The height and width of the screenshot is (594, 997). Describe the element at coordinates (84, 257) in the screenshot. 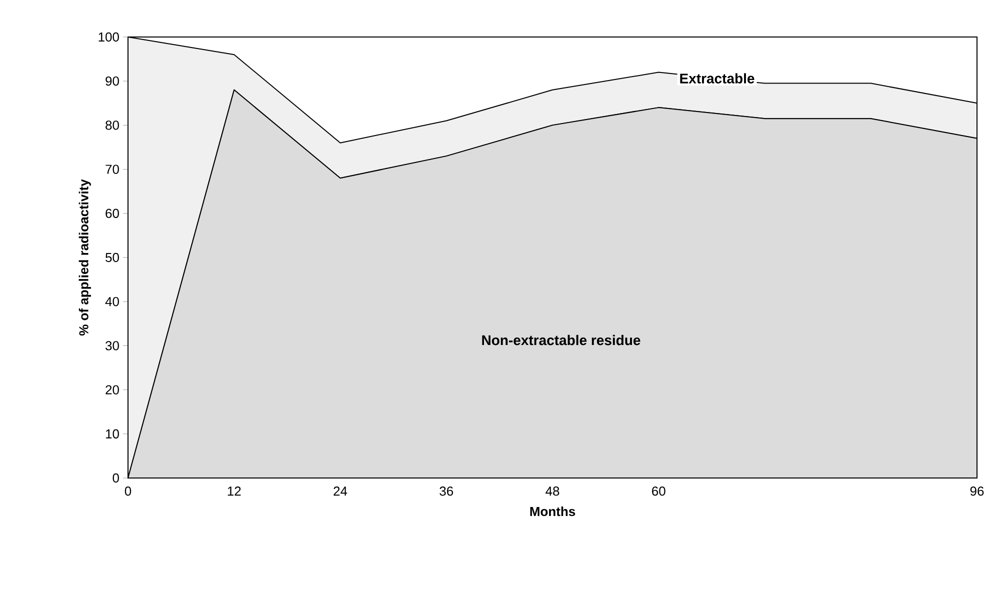

I see `y-axis-title: % of applied radioactivity` at that location.